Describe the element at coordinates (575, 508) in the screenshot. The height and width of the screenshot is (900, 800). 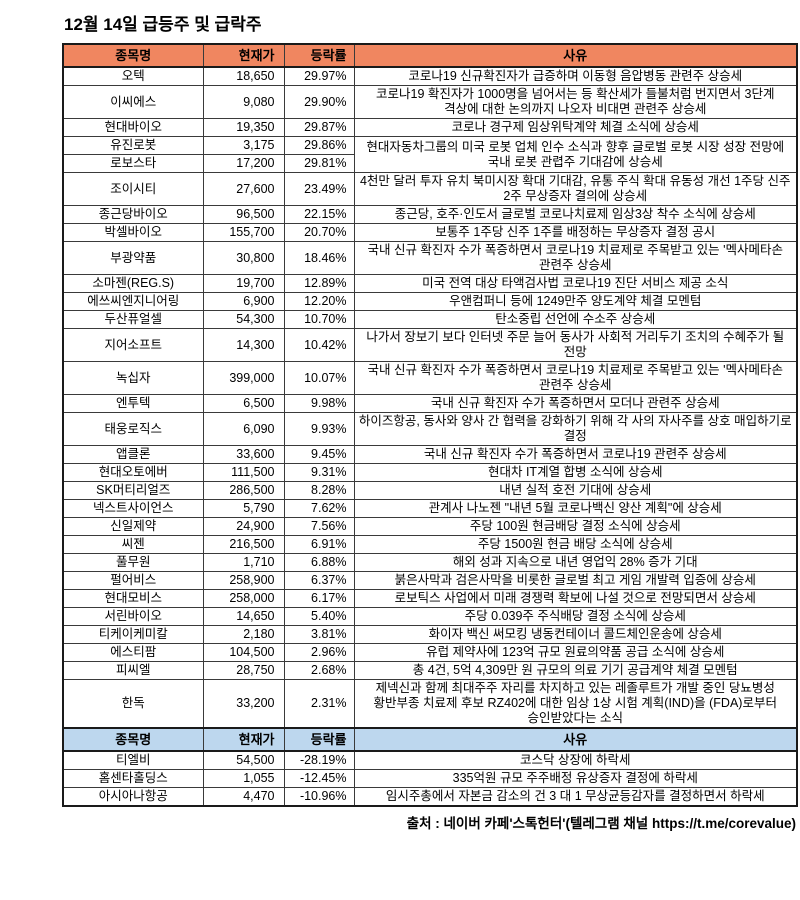
I see `stock-reason: 관계사 나노젠 "내년 5월 코로나백신 양산 계획"에 상승세` at that location.